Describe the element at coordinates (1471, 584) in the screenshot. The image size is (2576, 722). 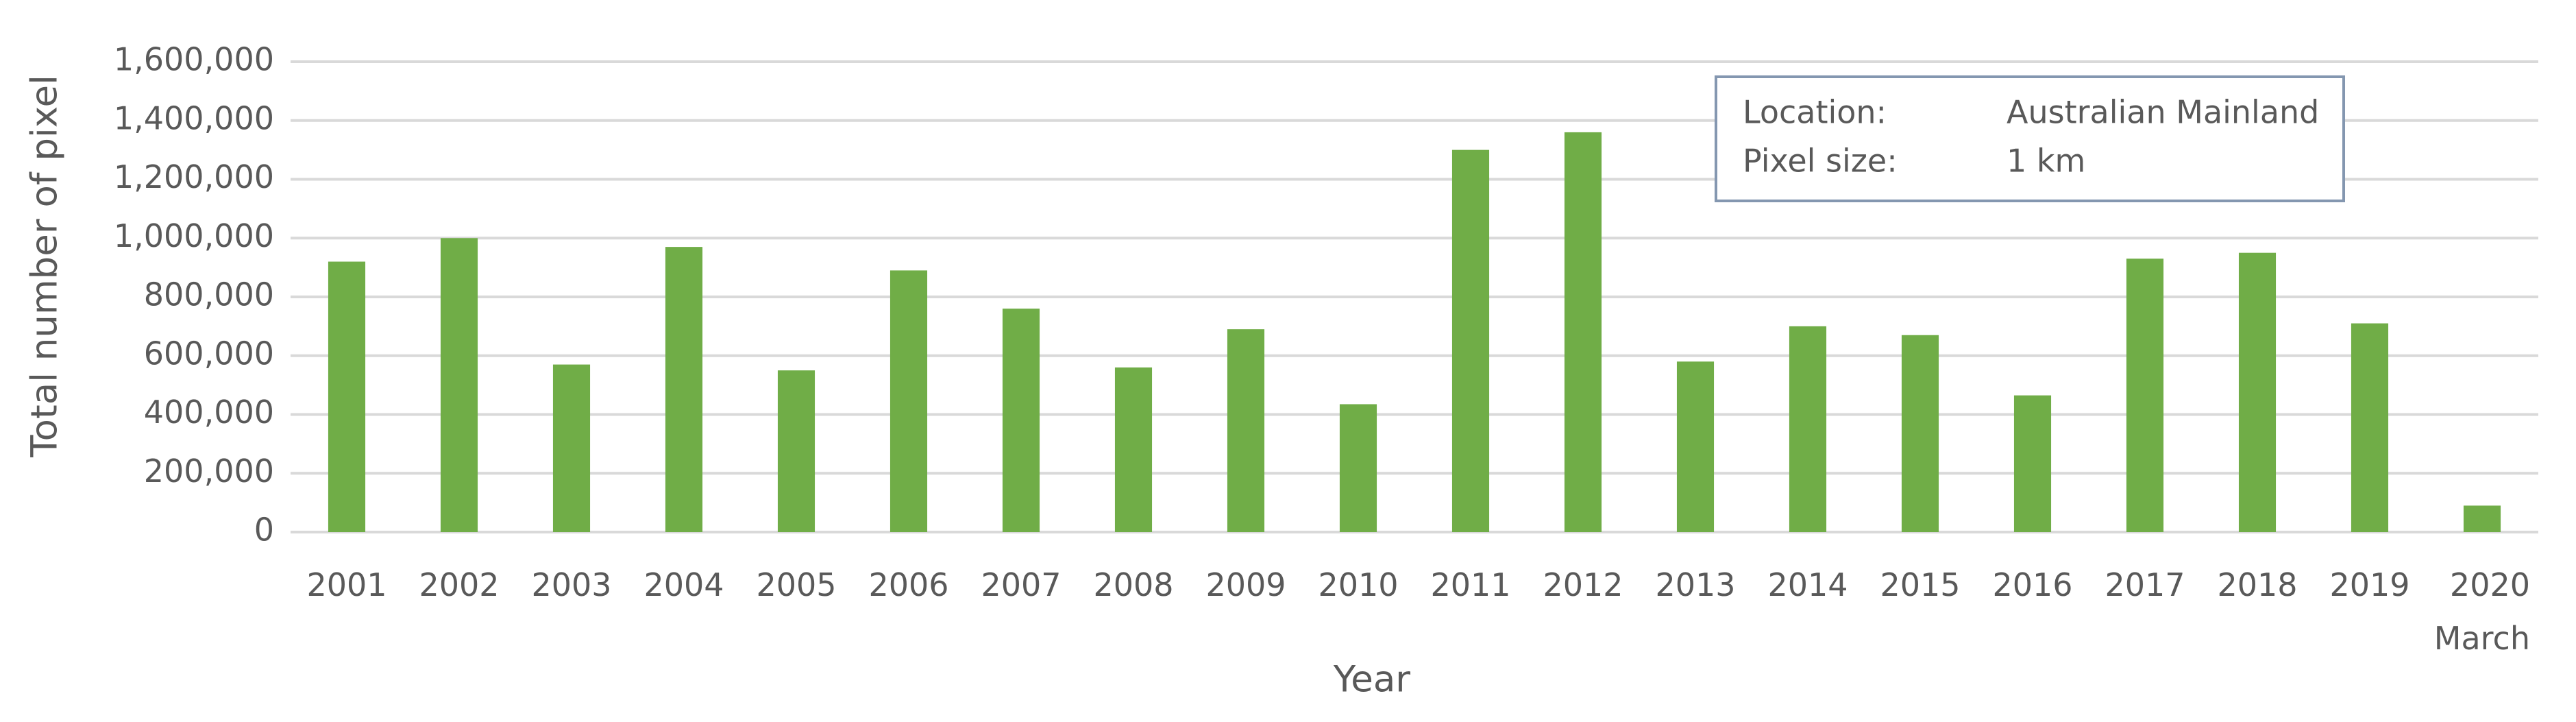
I see `x-tick-label: 2011` at that location.